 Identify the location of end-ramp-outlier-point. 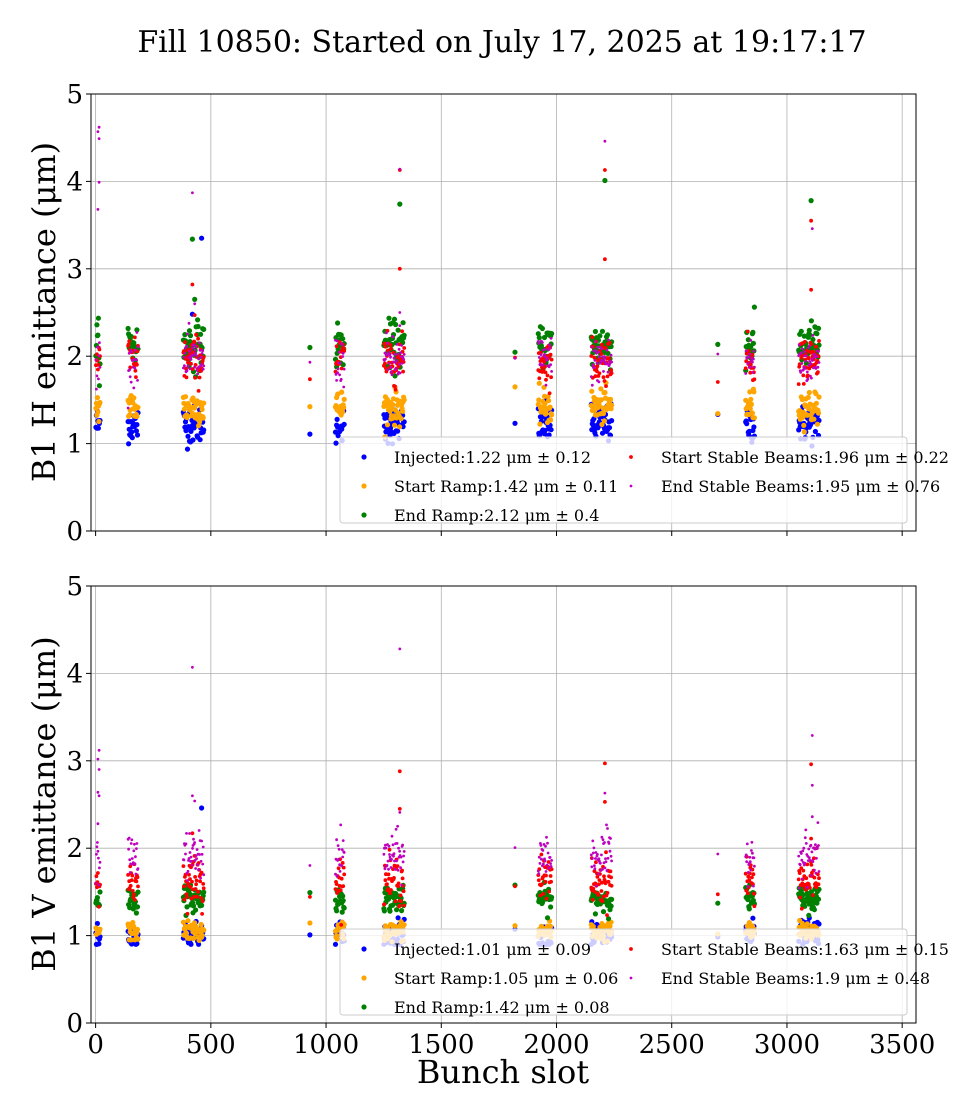
(605, 180).